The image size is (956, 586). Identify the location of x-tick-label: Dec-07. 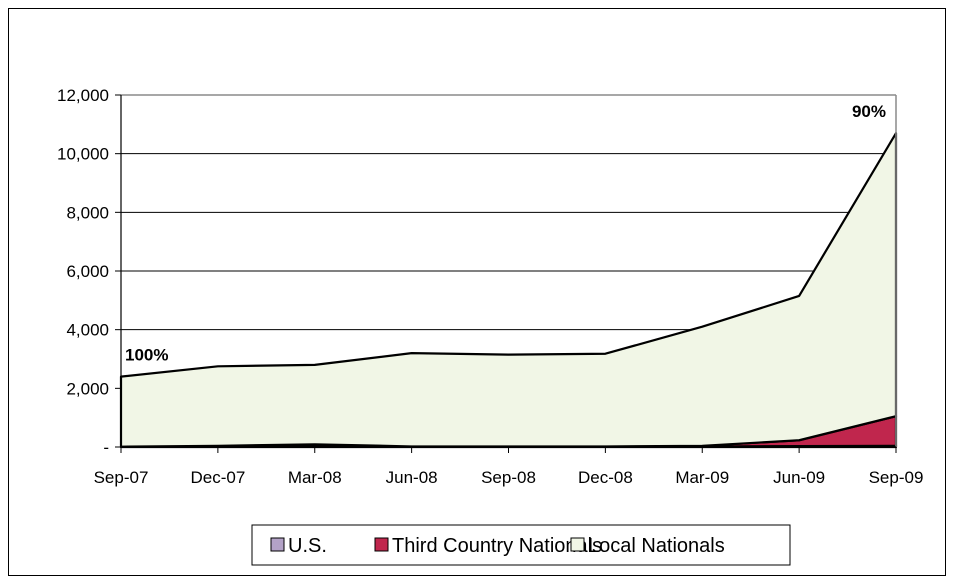
(217, 477).